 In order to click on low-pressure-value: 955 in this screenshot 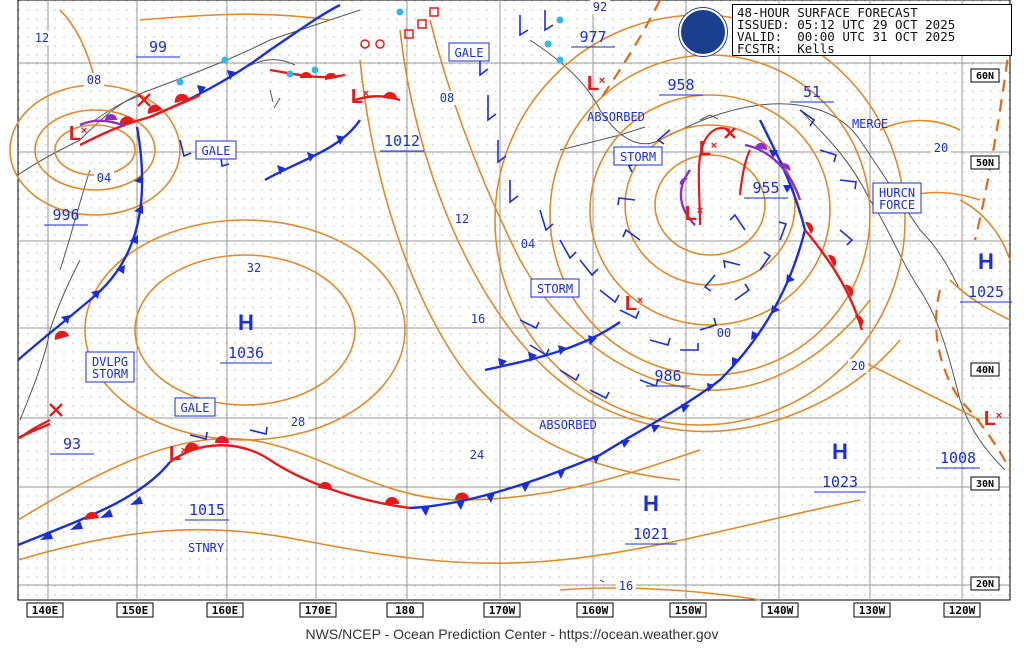, I will do `click(765, 188)`.